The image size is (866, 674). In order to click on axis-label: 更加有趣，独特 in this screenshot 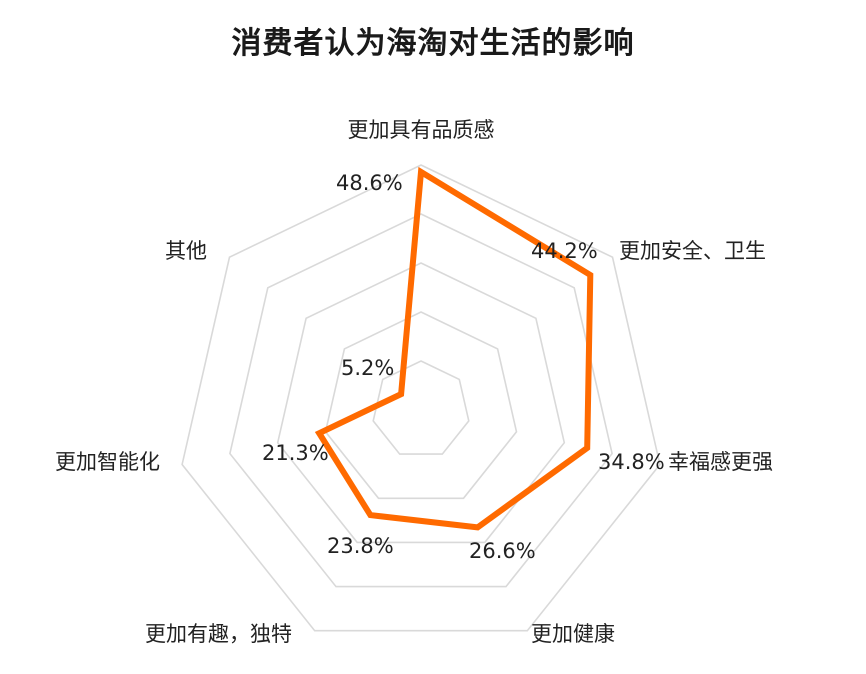, I will do `click(218, 634)`.